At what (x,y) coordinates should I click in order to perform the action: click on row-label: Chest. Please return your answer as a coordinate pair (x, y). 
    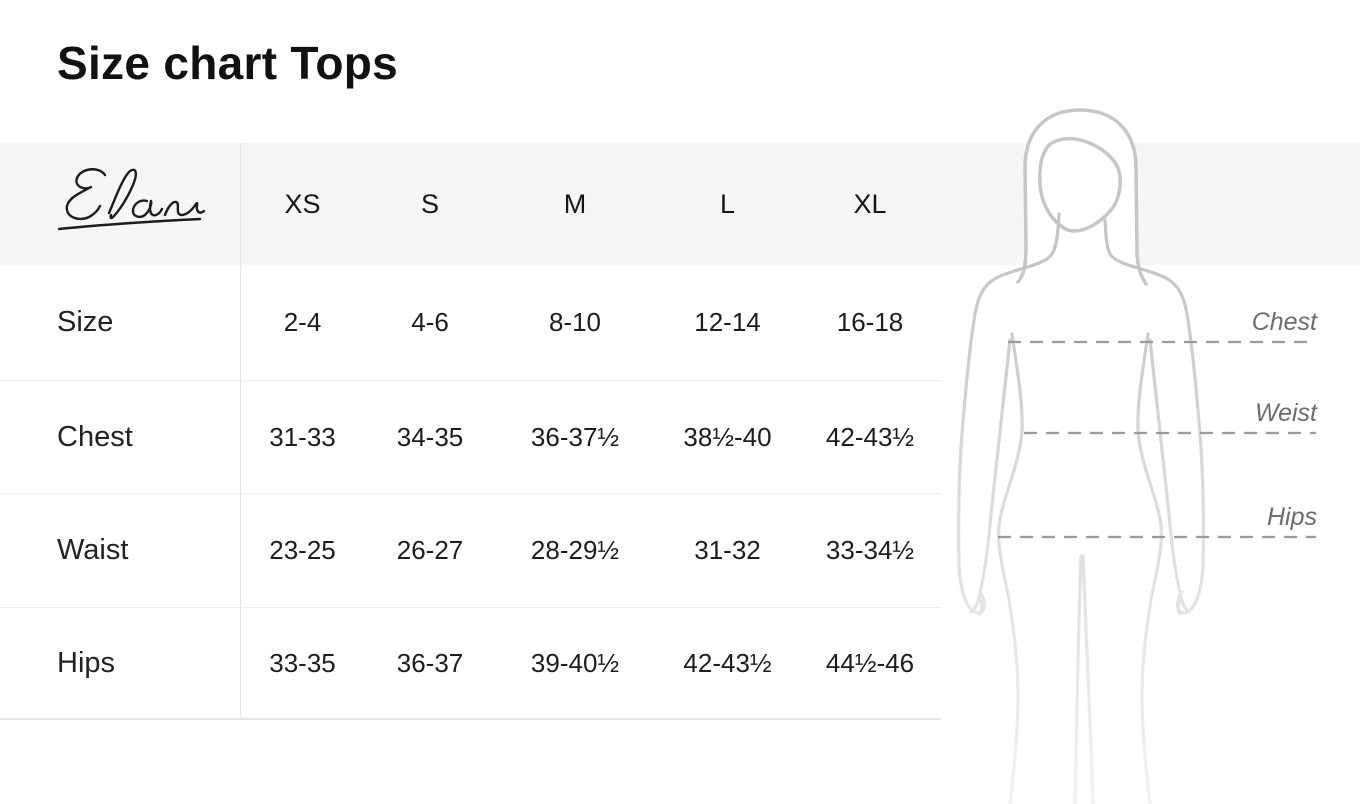
    Looking at the image, I should click on (95, 436).